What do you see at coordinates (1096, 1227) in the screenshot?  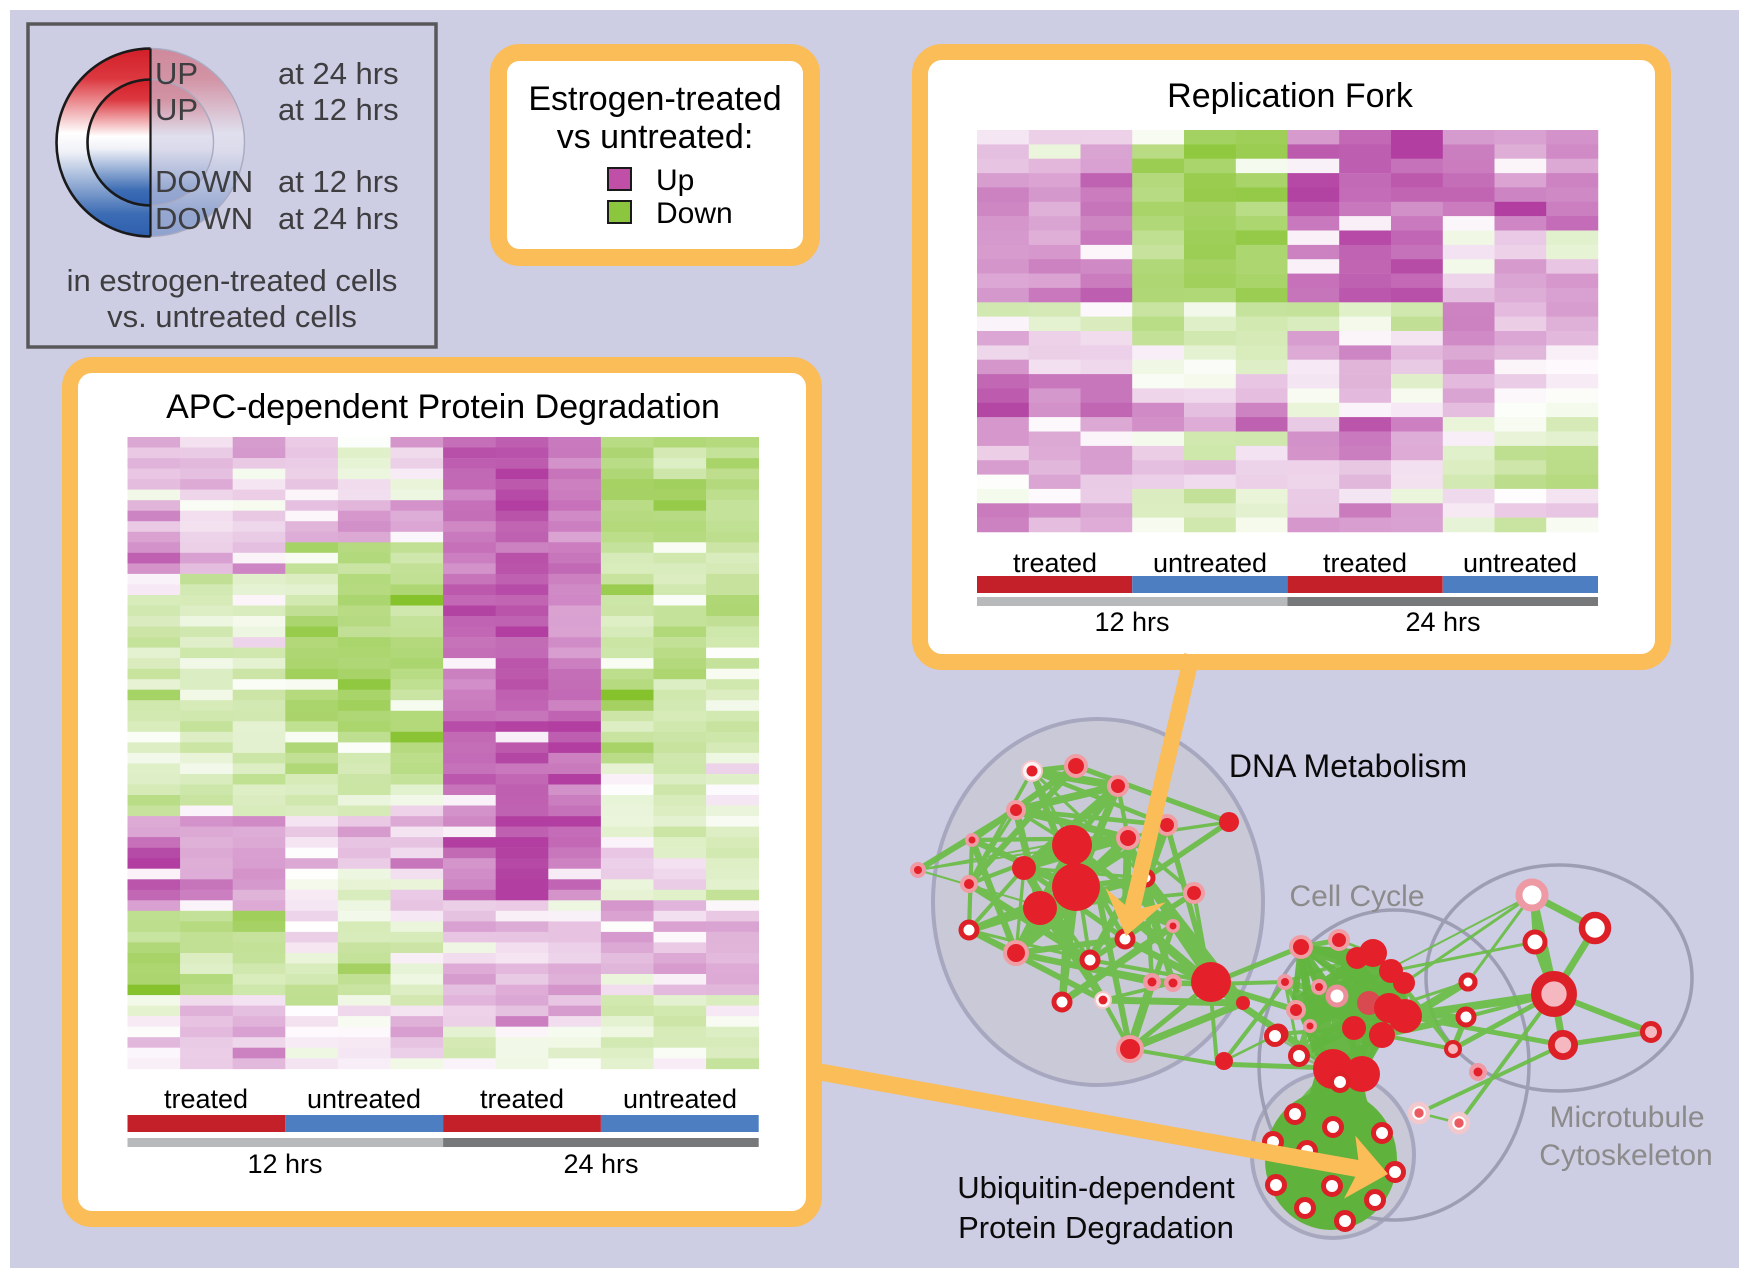 I see `svg-text: Protein Degradation` at bounding box center [1096, 1227].